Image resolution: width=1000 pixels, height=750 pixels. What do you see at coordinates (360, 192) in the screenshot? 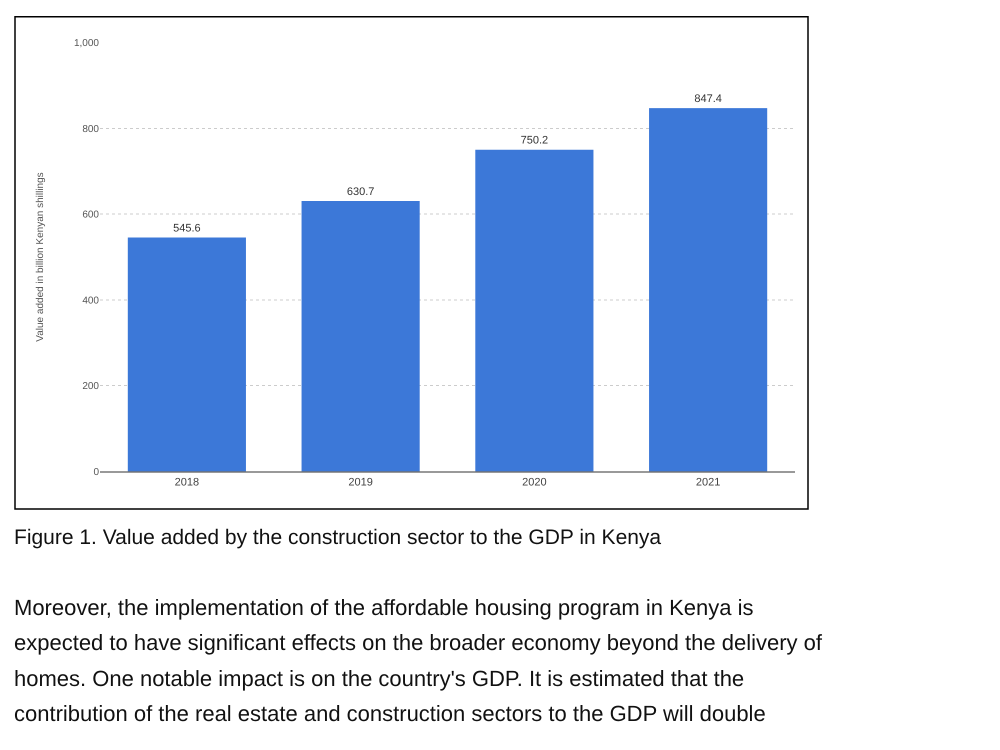
I see `data-label: 630.7` at bounding box center [360, 192].